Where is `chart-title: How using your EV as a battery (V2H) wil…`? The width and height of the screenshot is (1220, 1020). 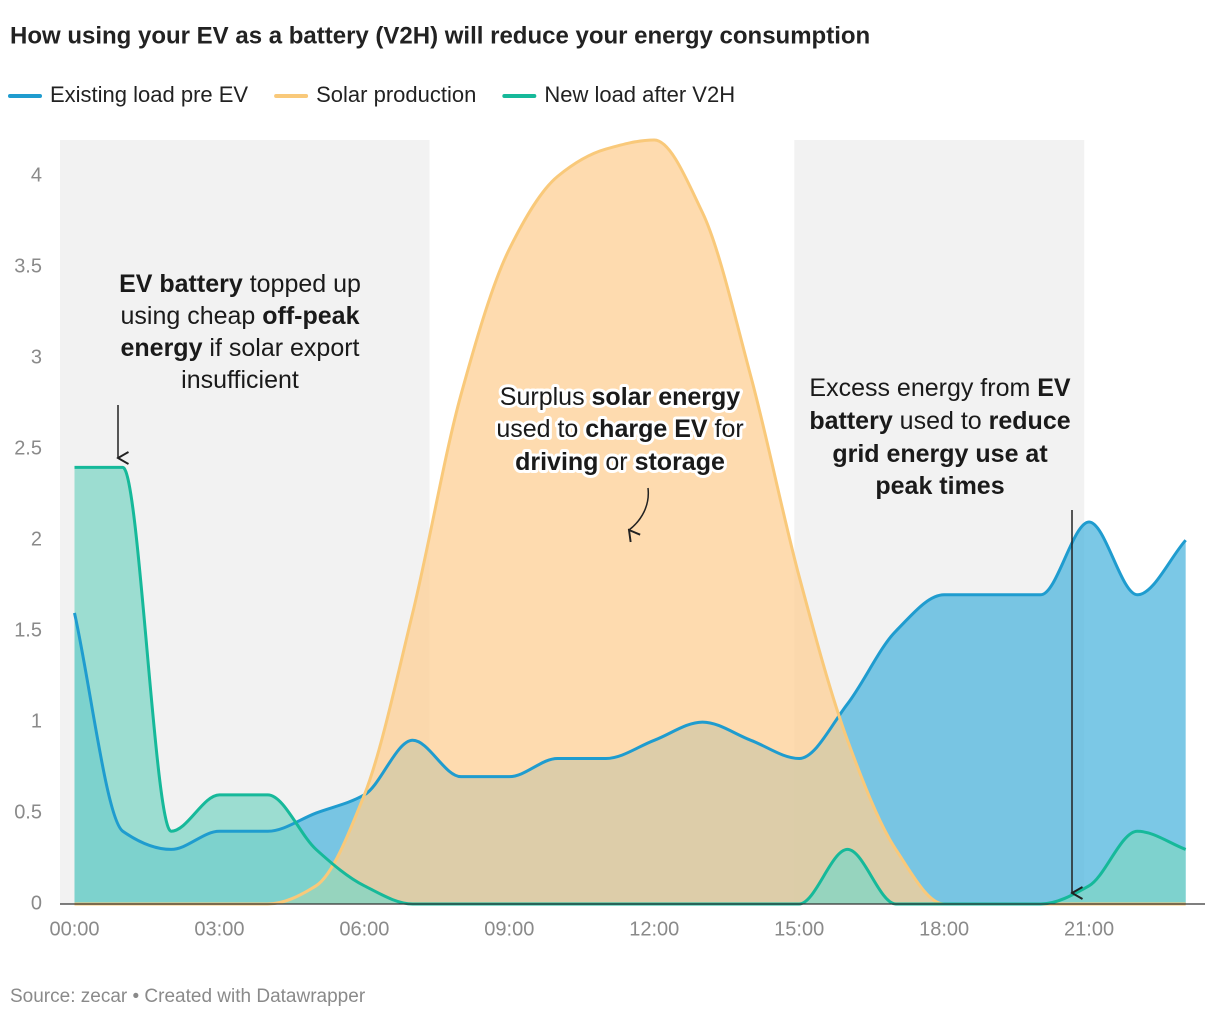
chart-title: How using your EV as a battery (V2H) wil… is located at coordinates (440, 35).